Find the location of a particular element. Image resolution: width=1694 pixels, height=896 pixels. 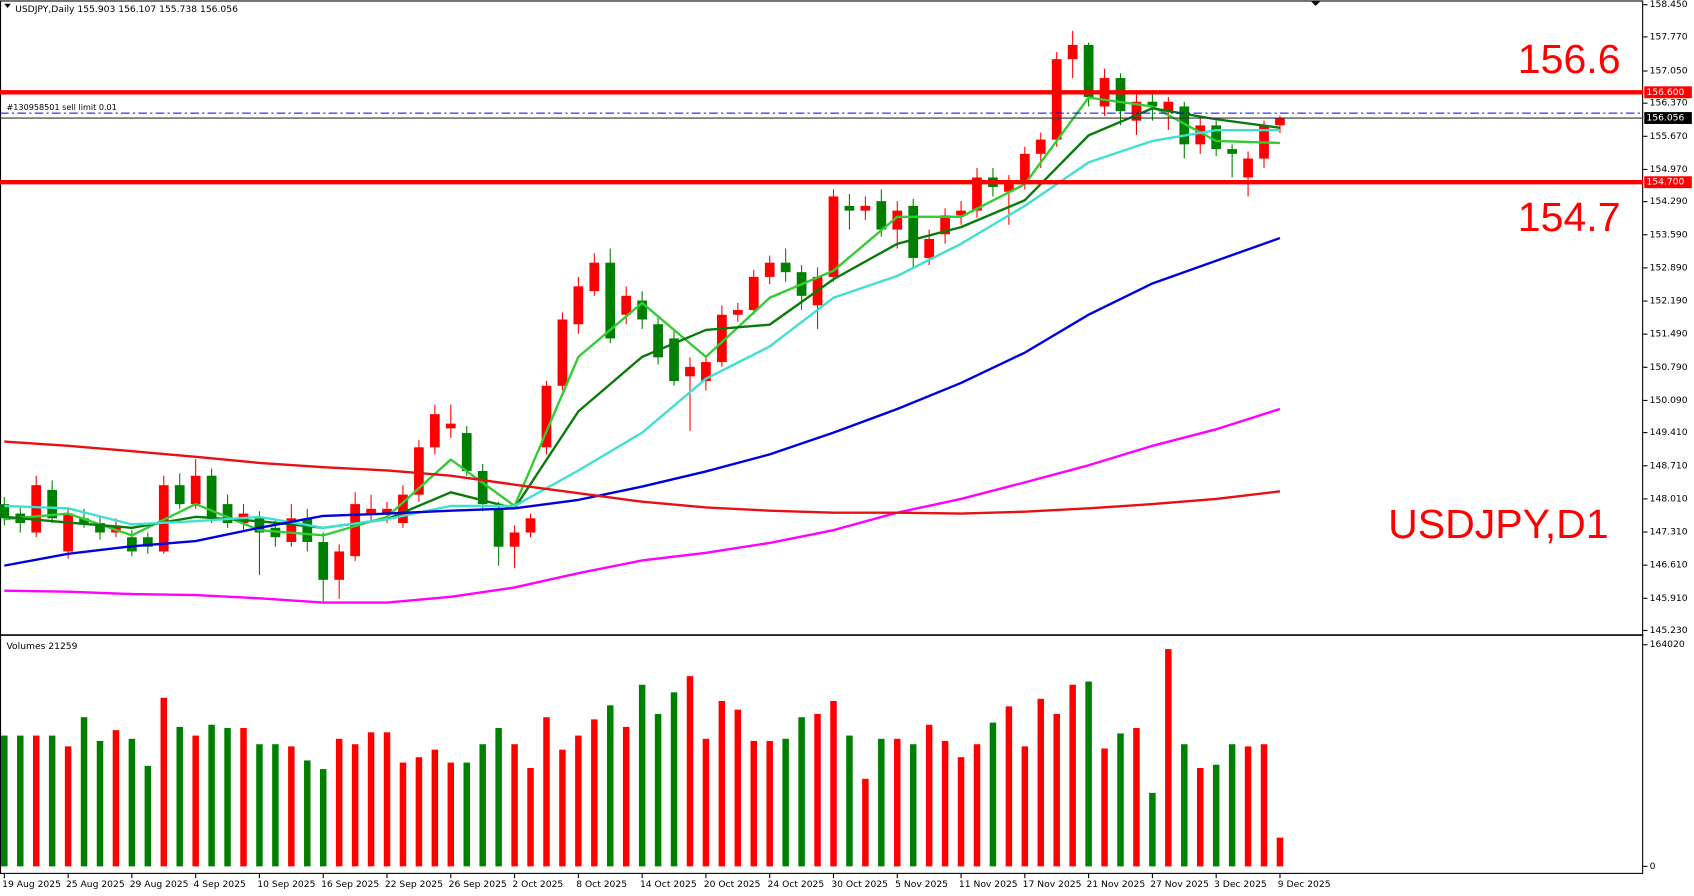

menu-arrow is located at coordinates (7, 6).